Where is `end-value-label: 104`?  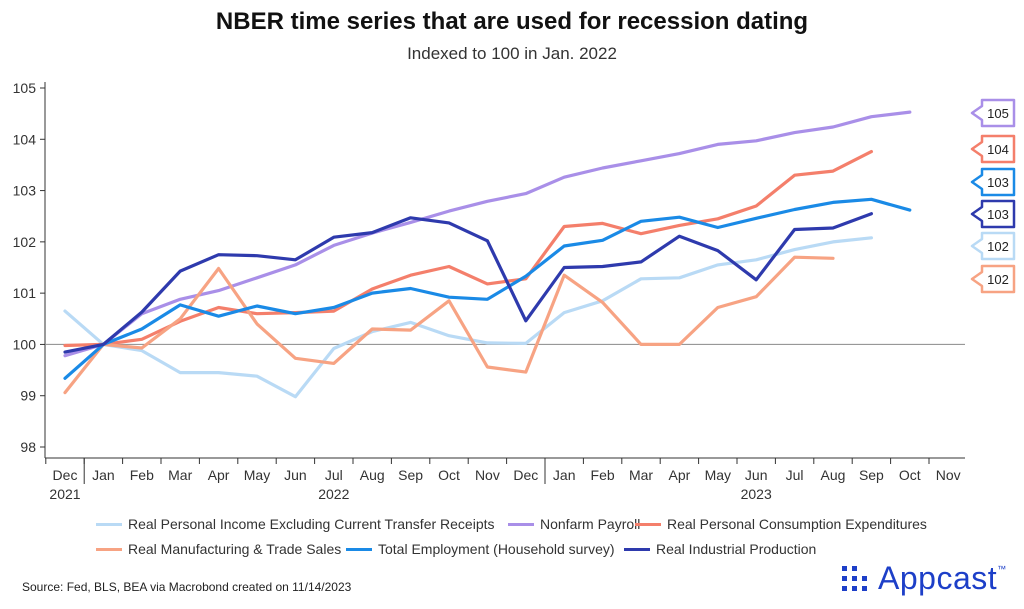 end-value-label: 104 is located at coordinates (998, 149).